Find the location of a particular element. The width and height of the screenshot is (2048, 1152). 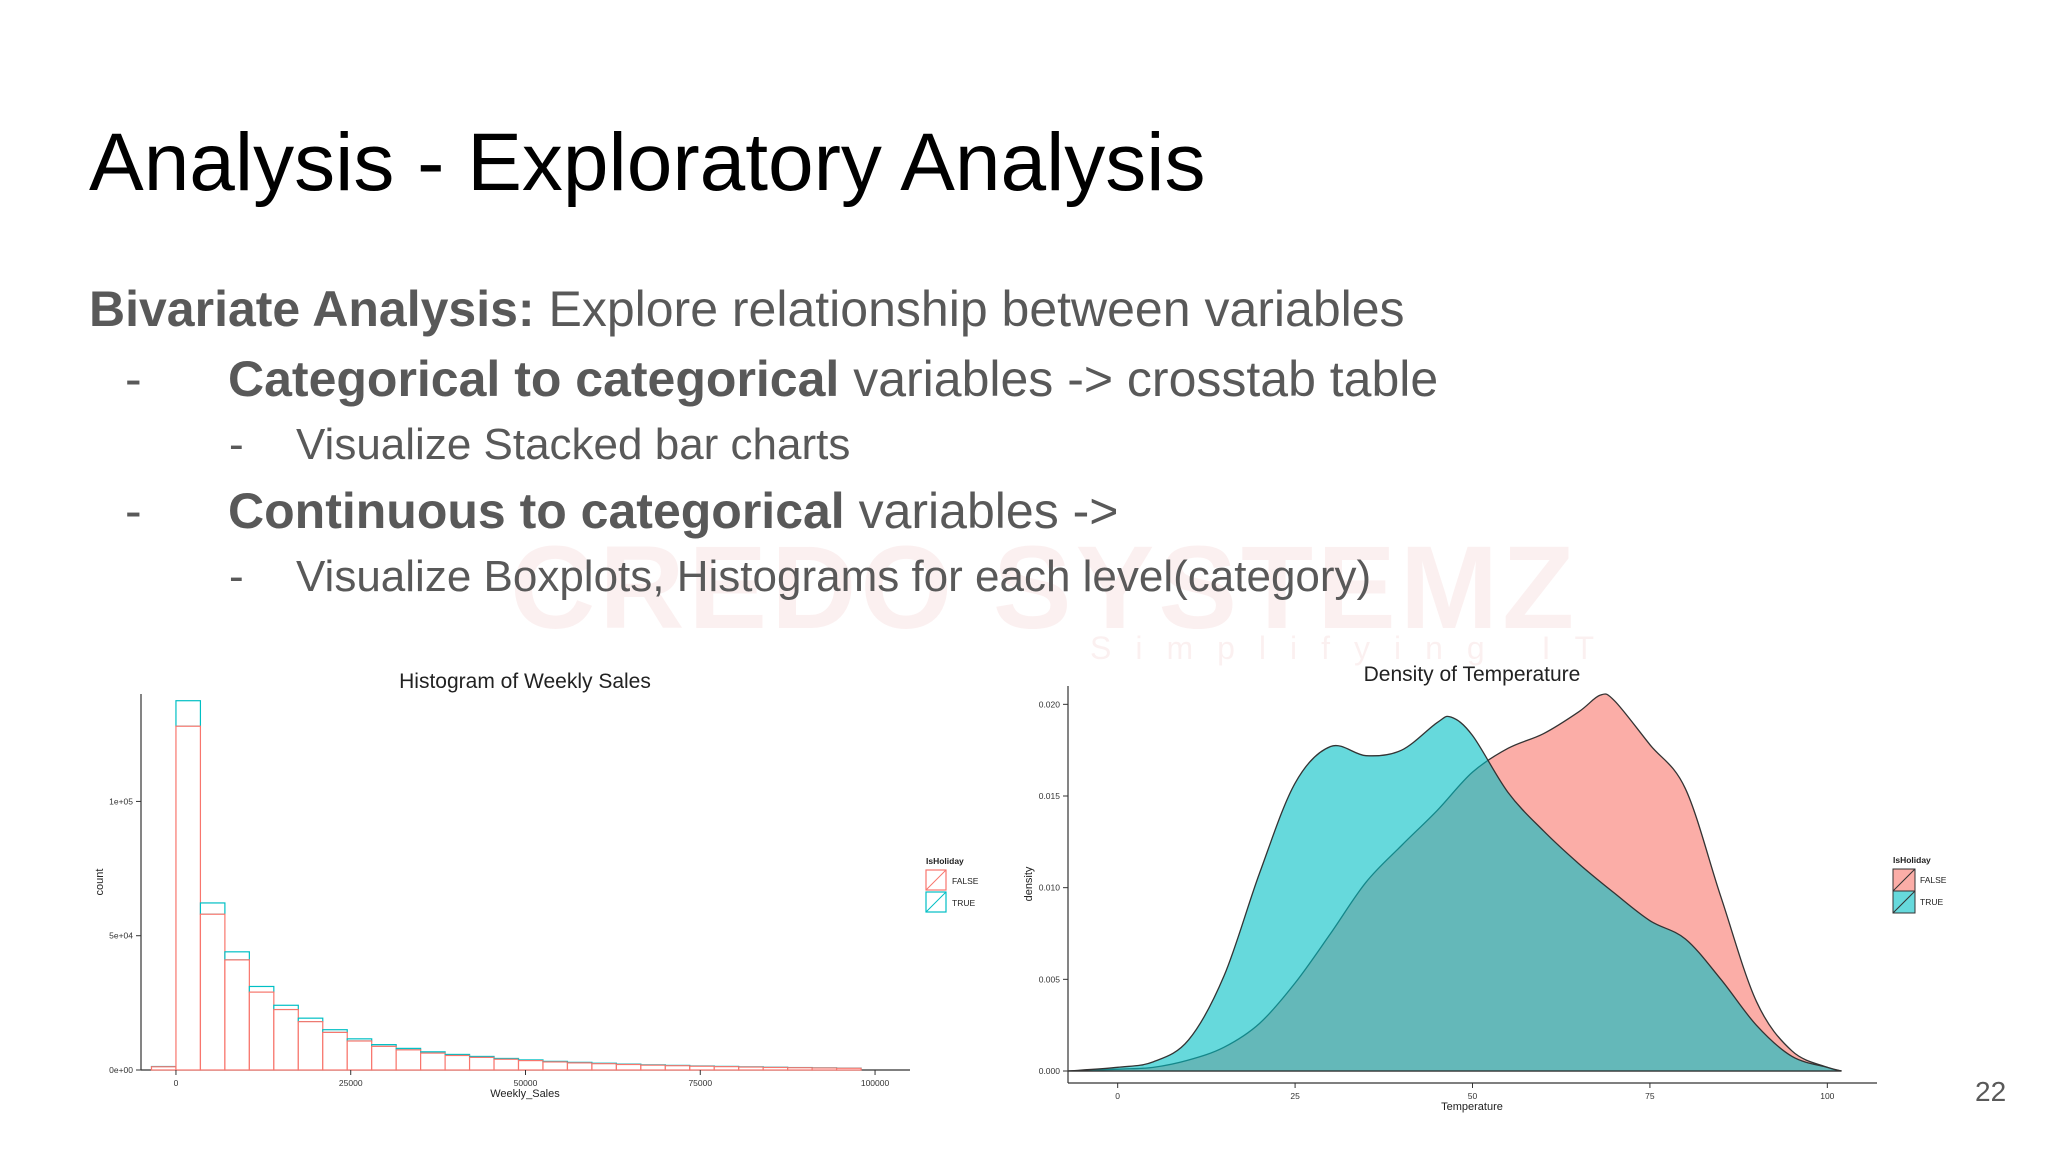

subbullet-stacked-bar: - Visualize Stacked bar charts is located at coordinates (539, 445).